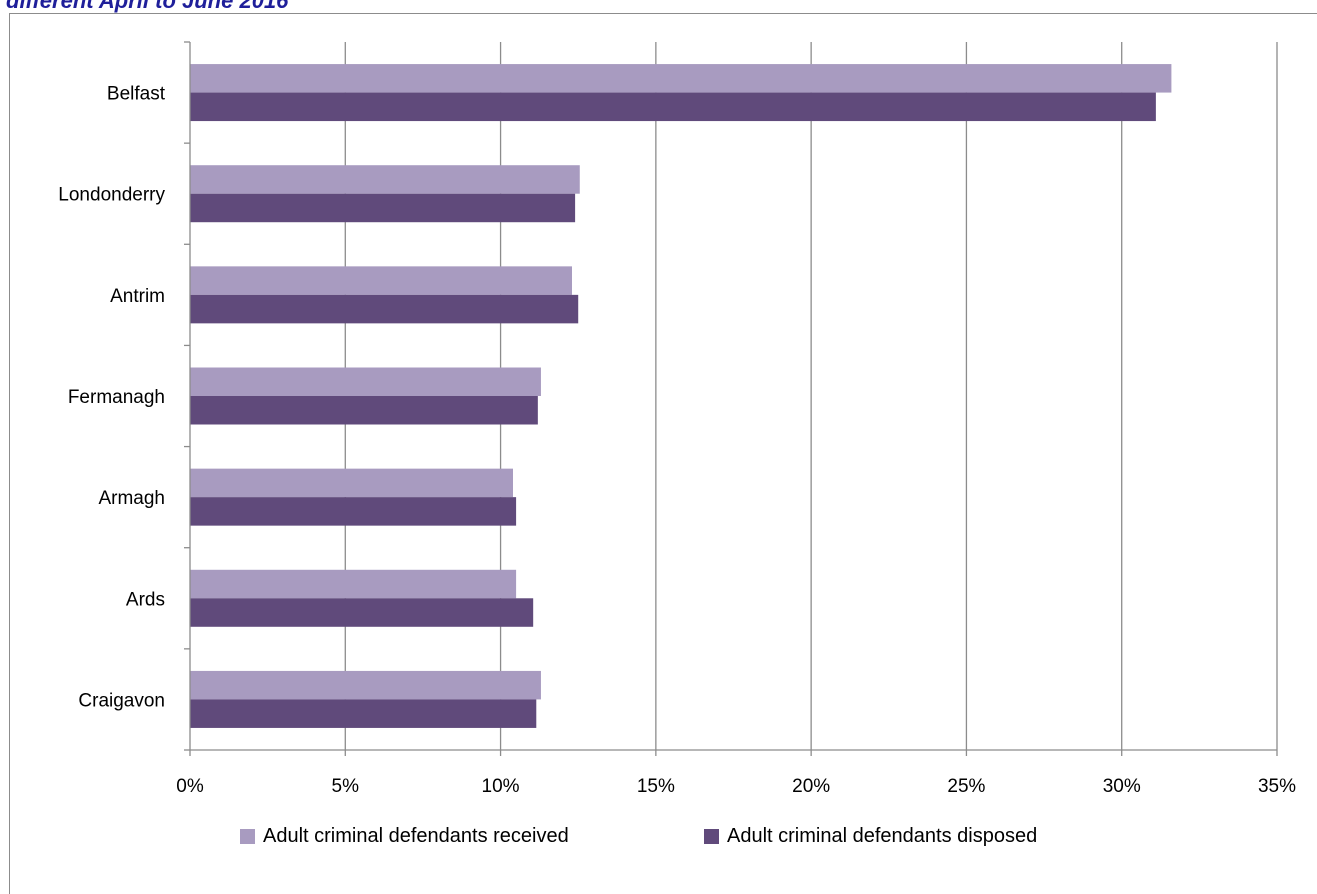 Image resolution: width=1317 pixels, height=894 pixels. Describe the element at coordinates (882, 836) in the screenshot. I see `legend-label: Adult criminal defendants disposed` at that location.